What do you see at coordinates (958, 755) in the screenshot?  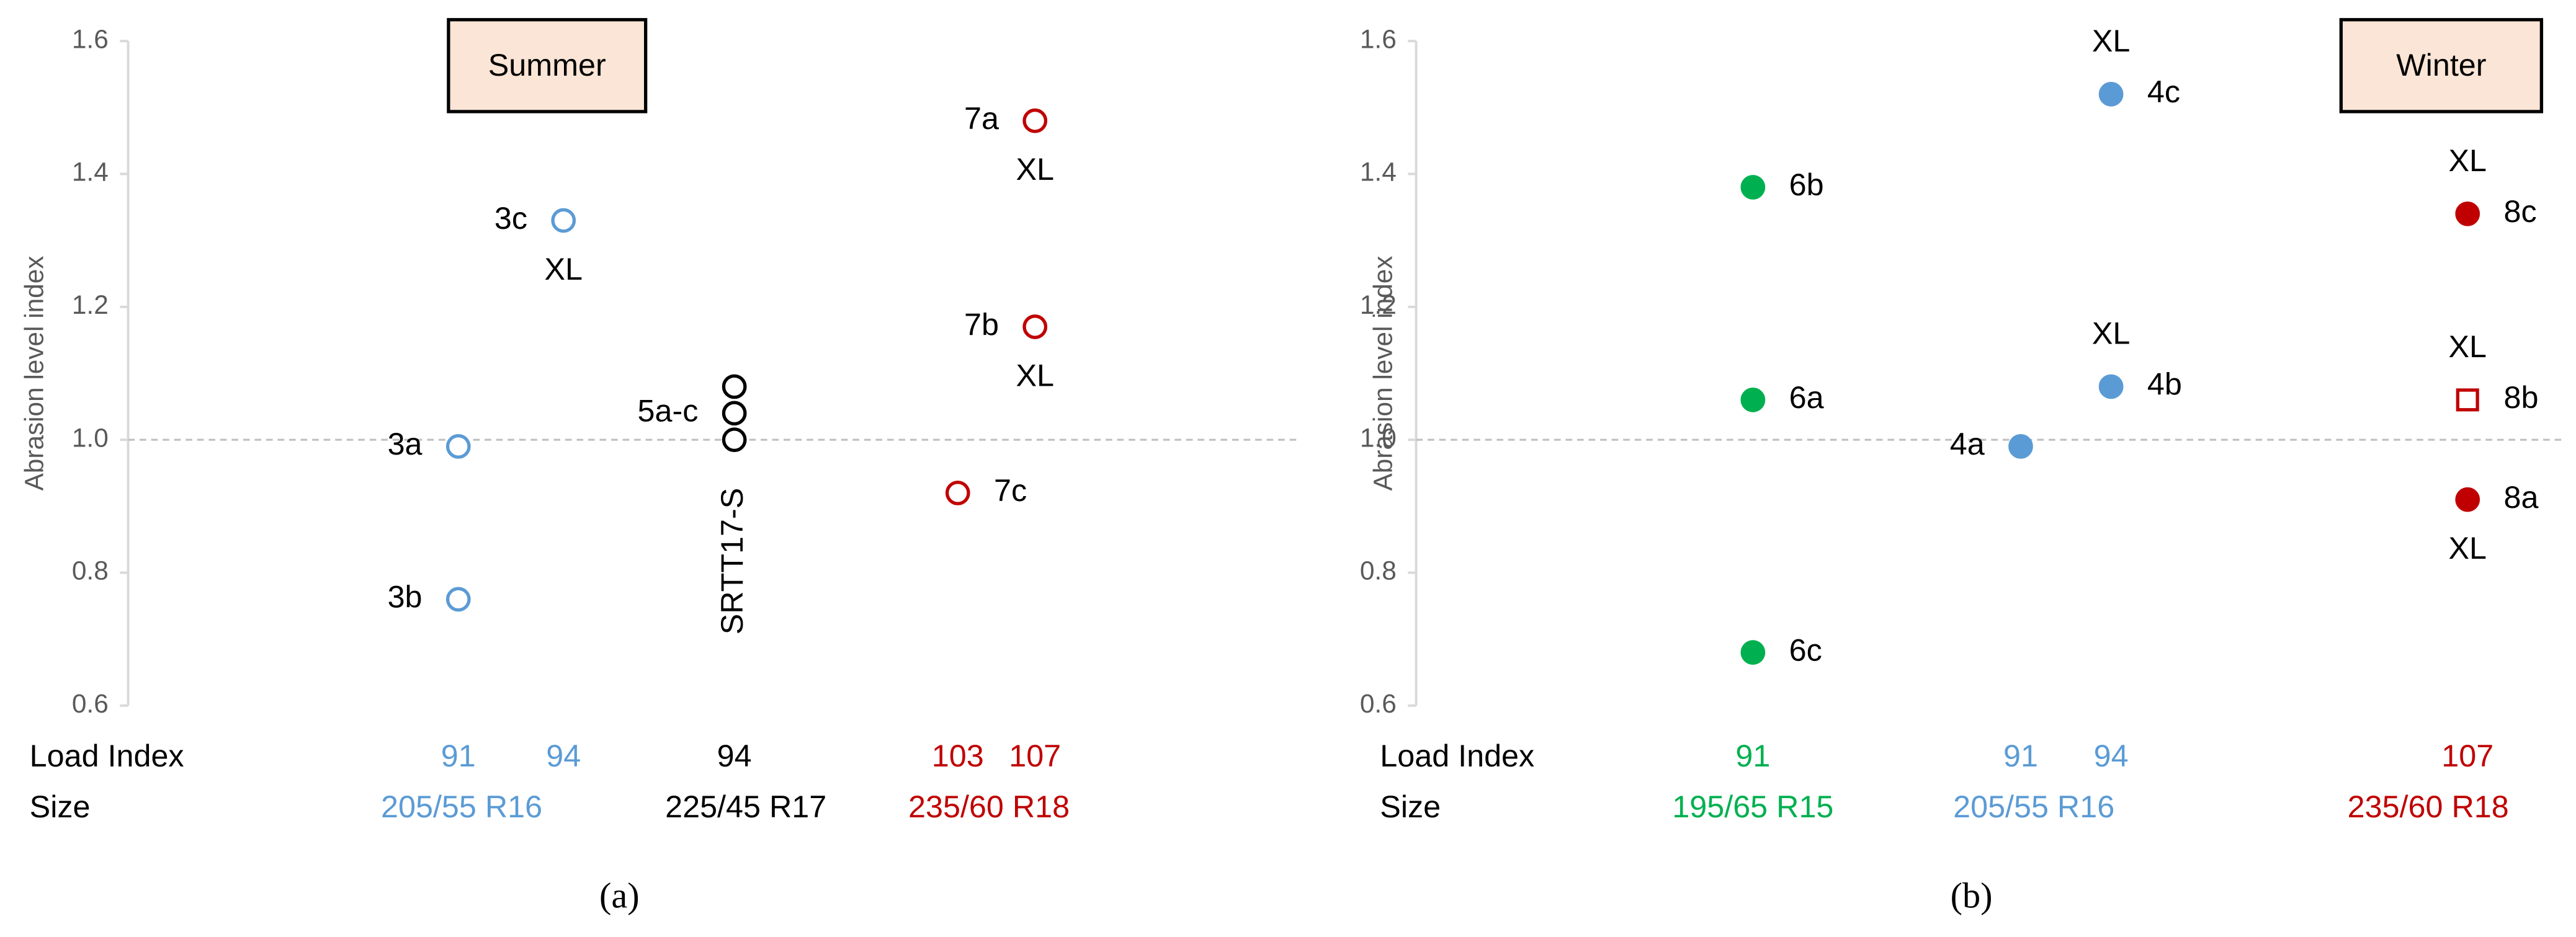 I see `load-index: 103` at bounding box center [958, 755].